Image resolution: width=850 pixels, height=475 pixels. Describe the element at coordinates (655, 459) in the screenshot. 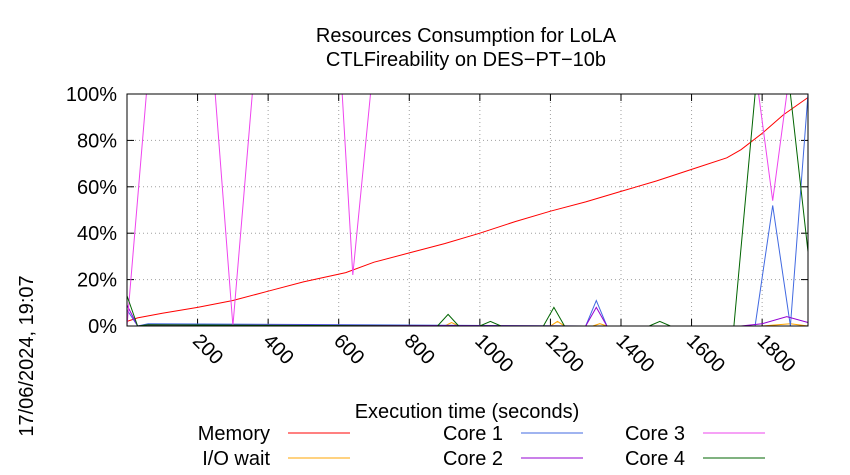

I see `legend-label: Core 4` at that location.